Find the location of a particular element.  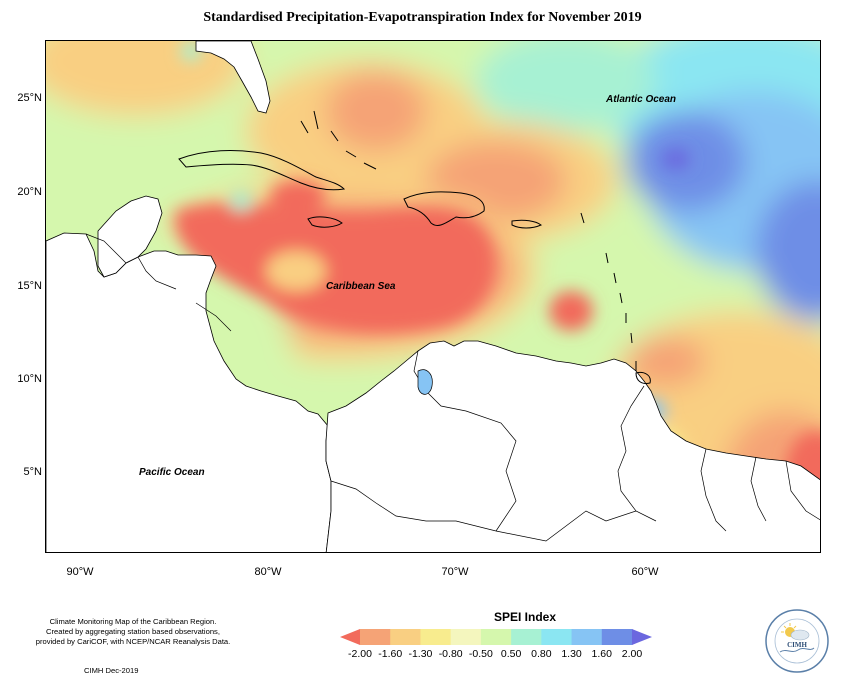

field-bahamas-orange is located at coordinates (376, 111).